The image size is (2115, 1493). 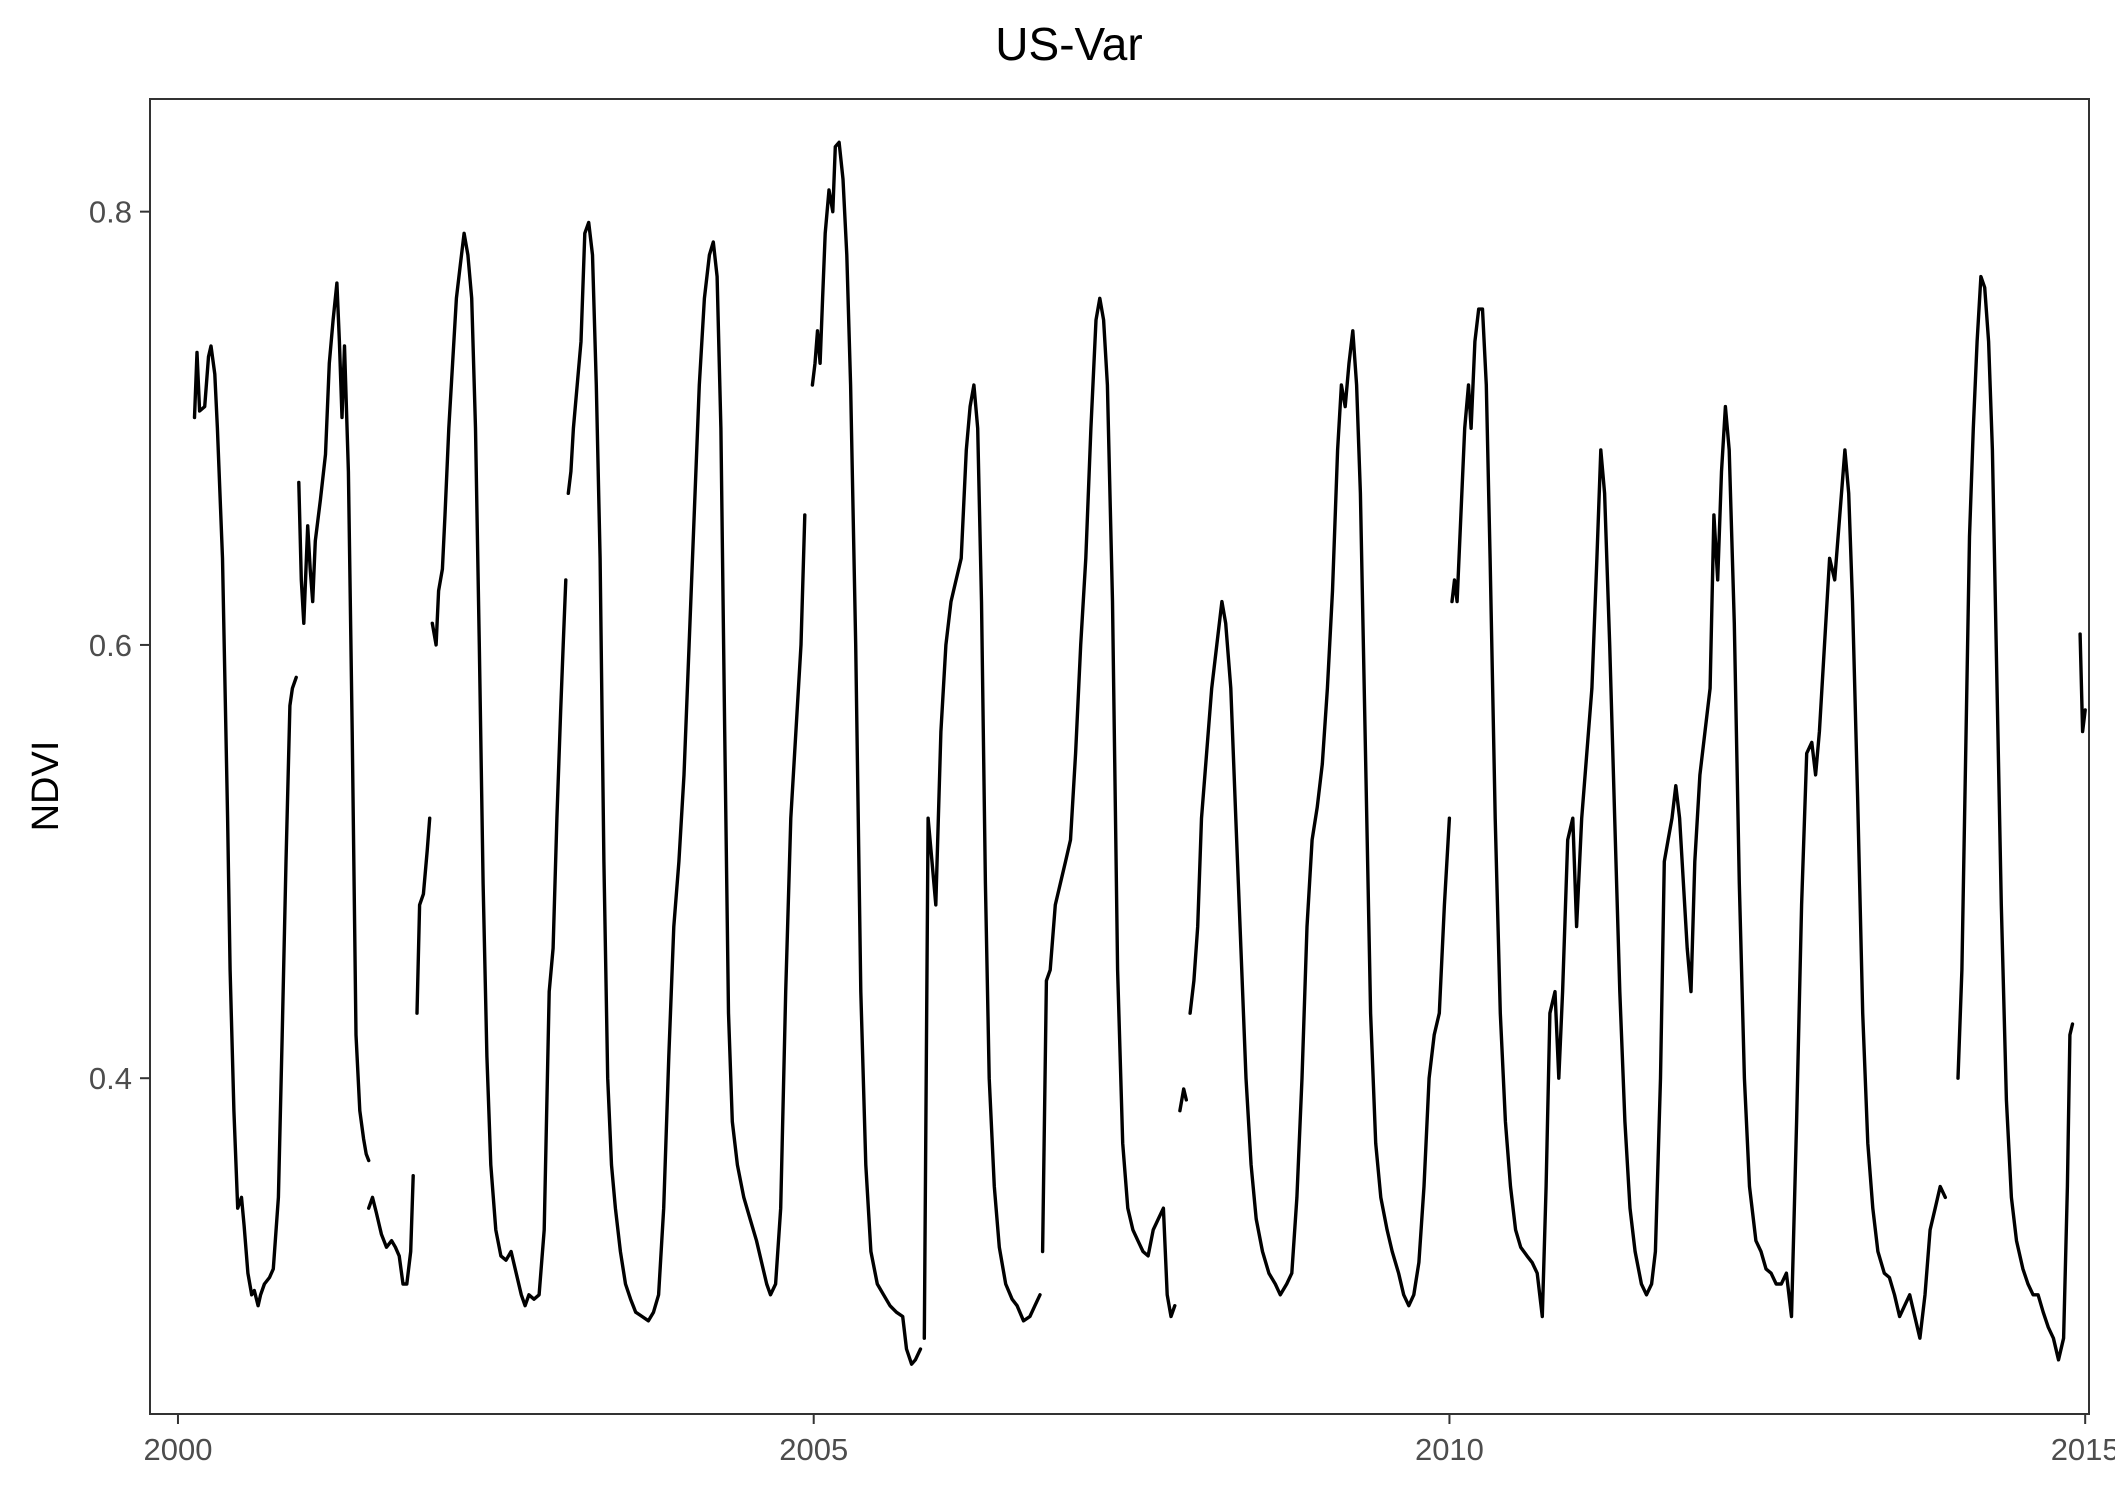 I want to click on x-tick-label: 2005, so click(x=813, y=1449).